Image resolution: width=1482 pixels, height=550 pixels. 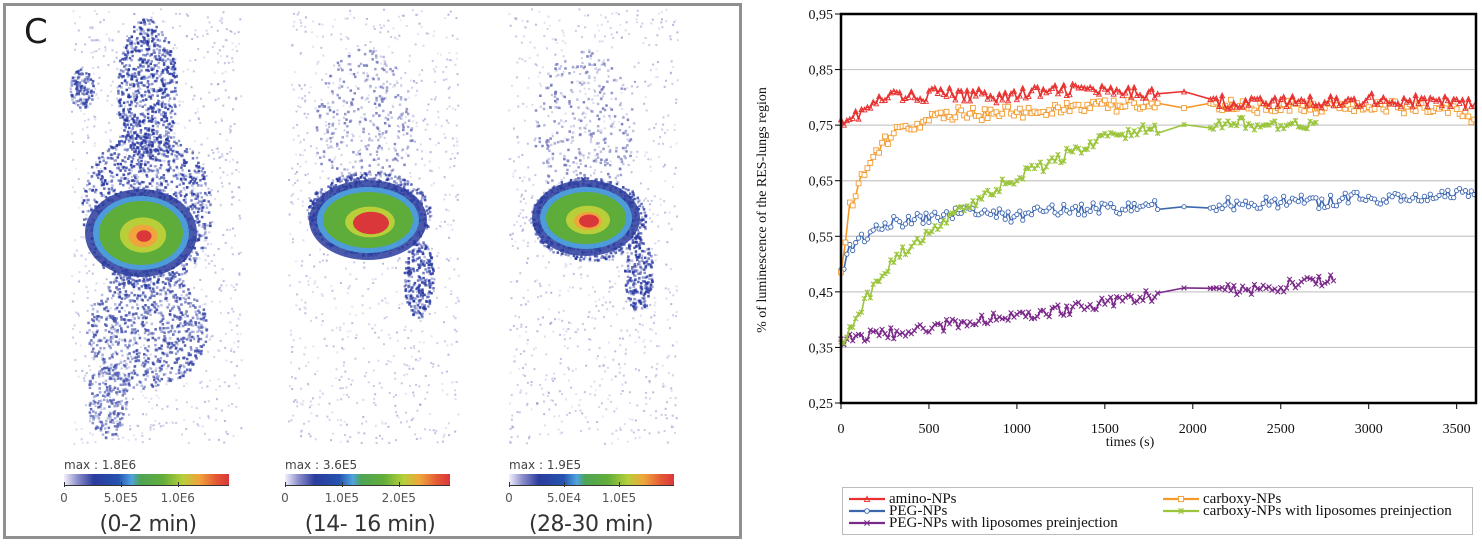 What do you see at coordinates (821, 71) in the screenshot?
I see `y-tick-label: 0,85` at bounding box center [821, 71].